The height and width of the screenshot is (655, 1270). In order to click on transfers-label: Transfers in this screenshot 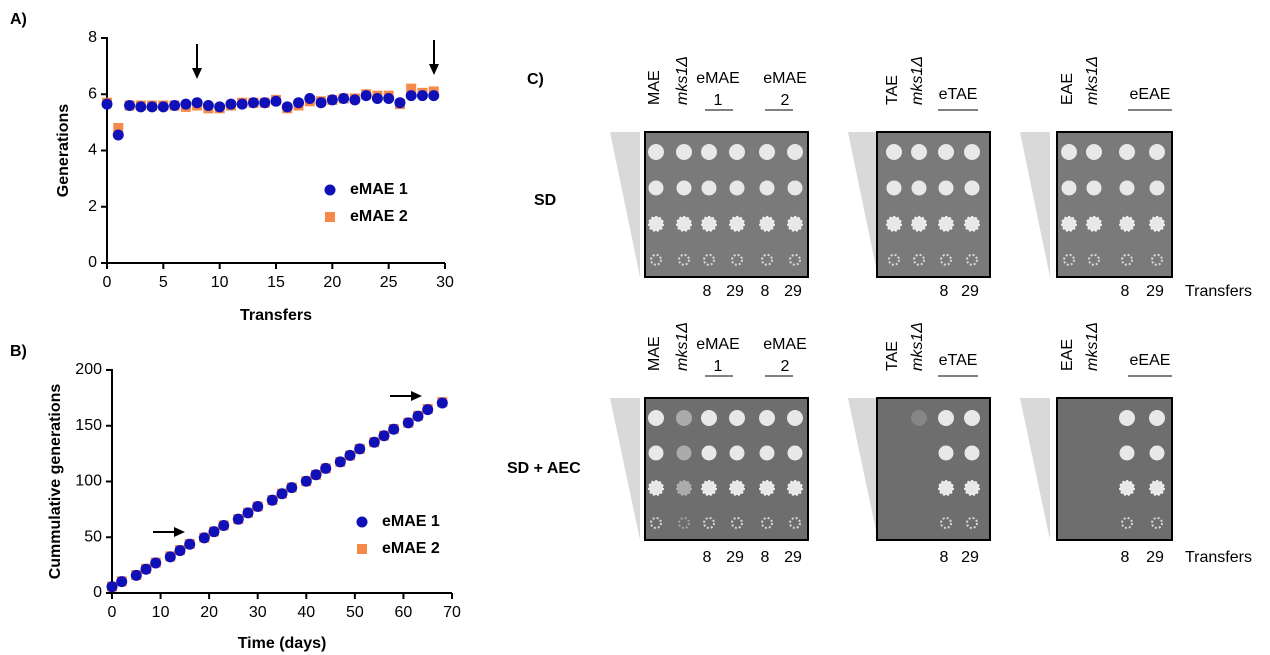, I will do `click(1218, 557)`.